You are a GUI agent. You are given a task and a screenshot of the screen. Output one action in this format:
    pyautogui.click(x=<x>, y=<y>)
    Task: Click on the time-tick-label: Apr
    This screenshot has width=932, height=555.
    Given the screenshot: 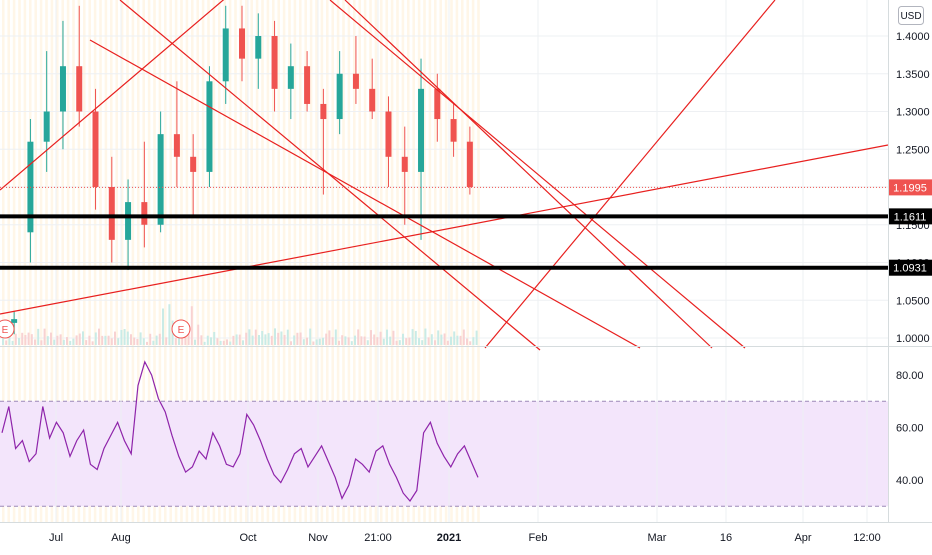 What is the action you would take?
    pyautogui.click(x=802, y=538)
    